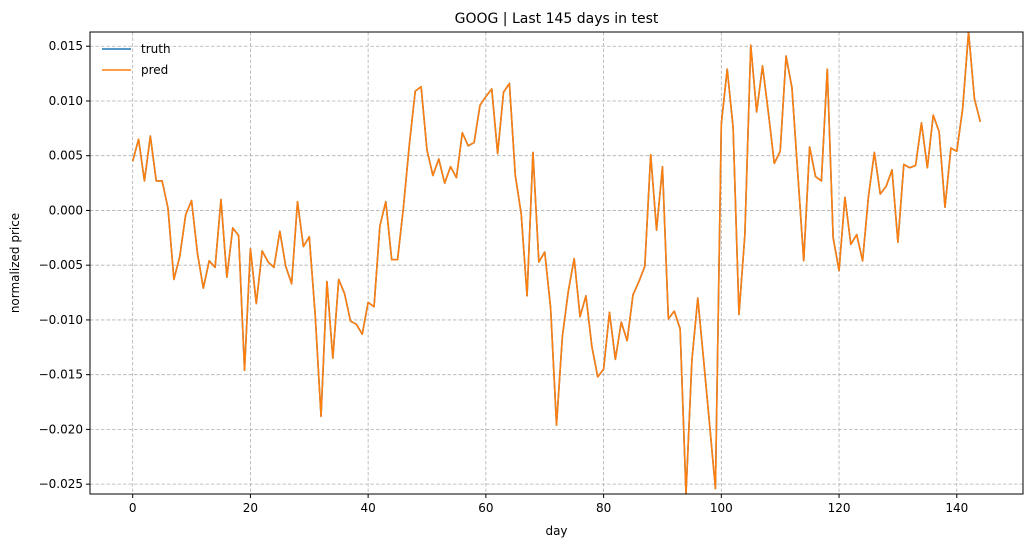 Image resolution: width=1033 pixels, height=547 pixels. Describe the element at coordinates (557, 19) in the screenshot. I see `chart-title: GOOG | Last 145 days in test` at that location.